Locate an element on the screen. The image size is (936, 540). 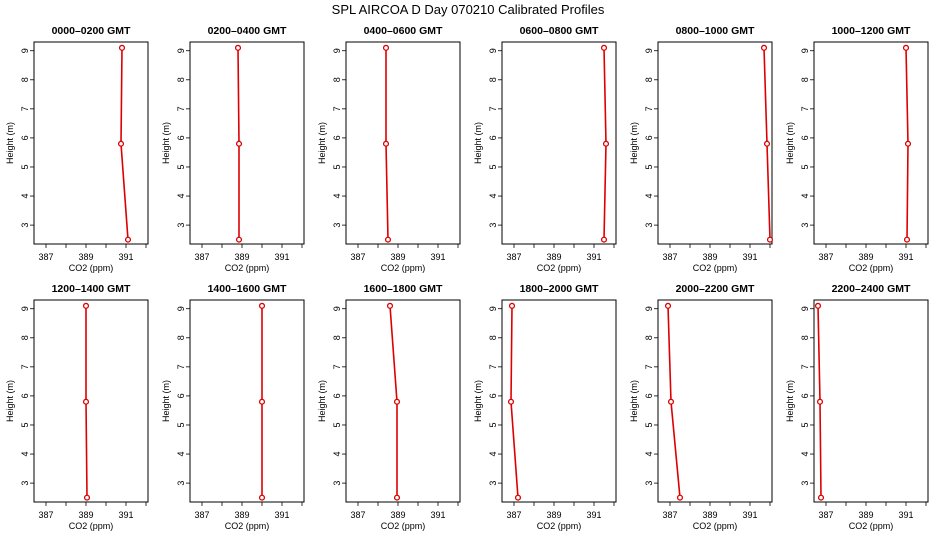
panel-title: 0800–1000 GMT is located at coordinates (715, 31).